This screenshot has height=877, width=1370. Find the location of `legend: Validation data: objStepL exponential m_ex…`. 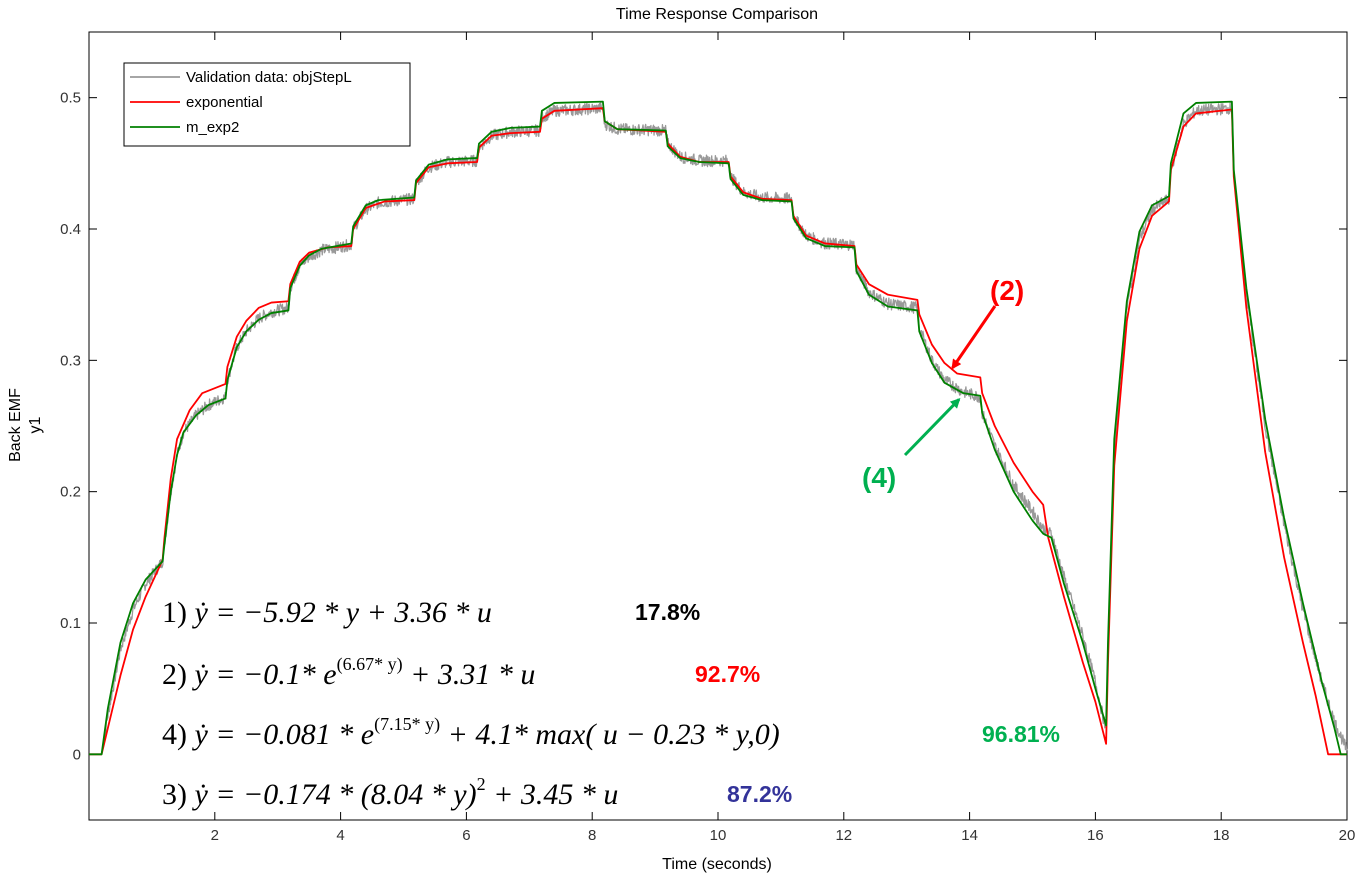

legend: Validation data: objStepL exponential m_ex… is located at coordinates (267, 104).